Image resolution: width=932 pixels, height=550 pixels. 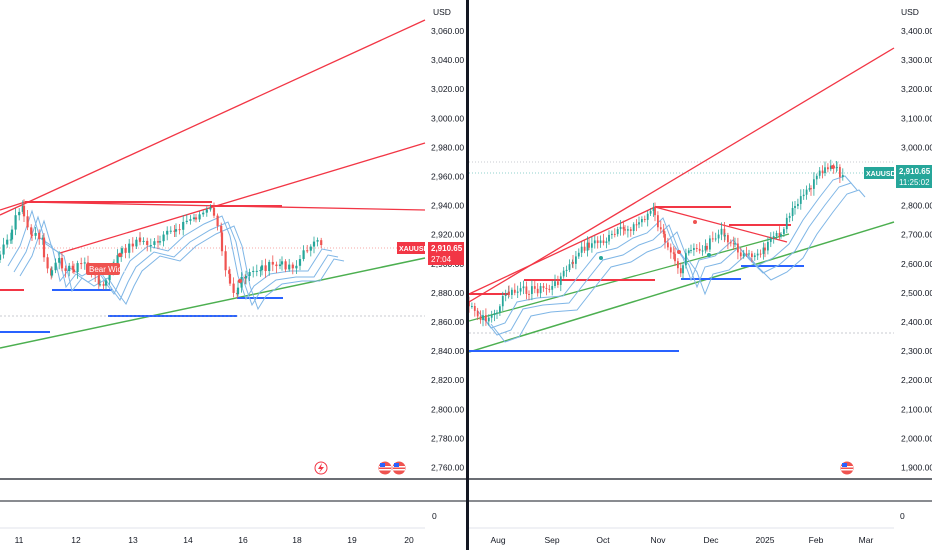 What do you see at coordinates (721, 224) in the screenshot?
I see `right-red-slope` at bounding box center [721, 224].